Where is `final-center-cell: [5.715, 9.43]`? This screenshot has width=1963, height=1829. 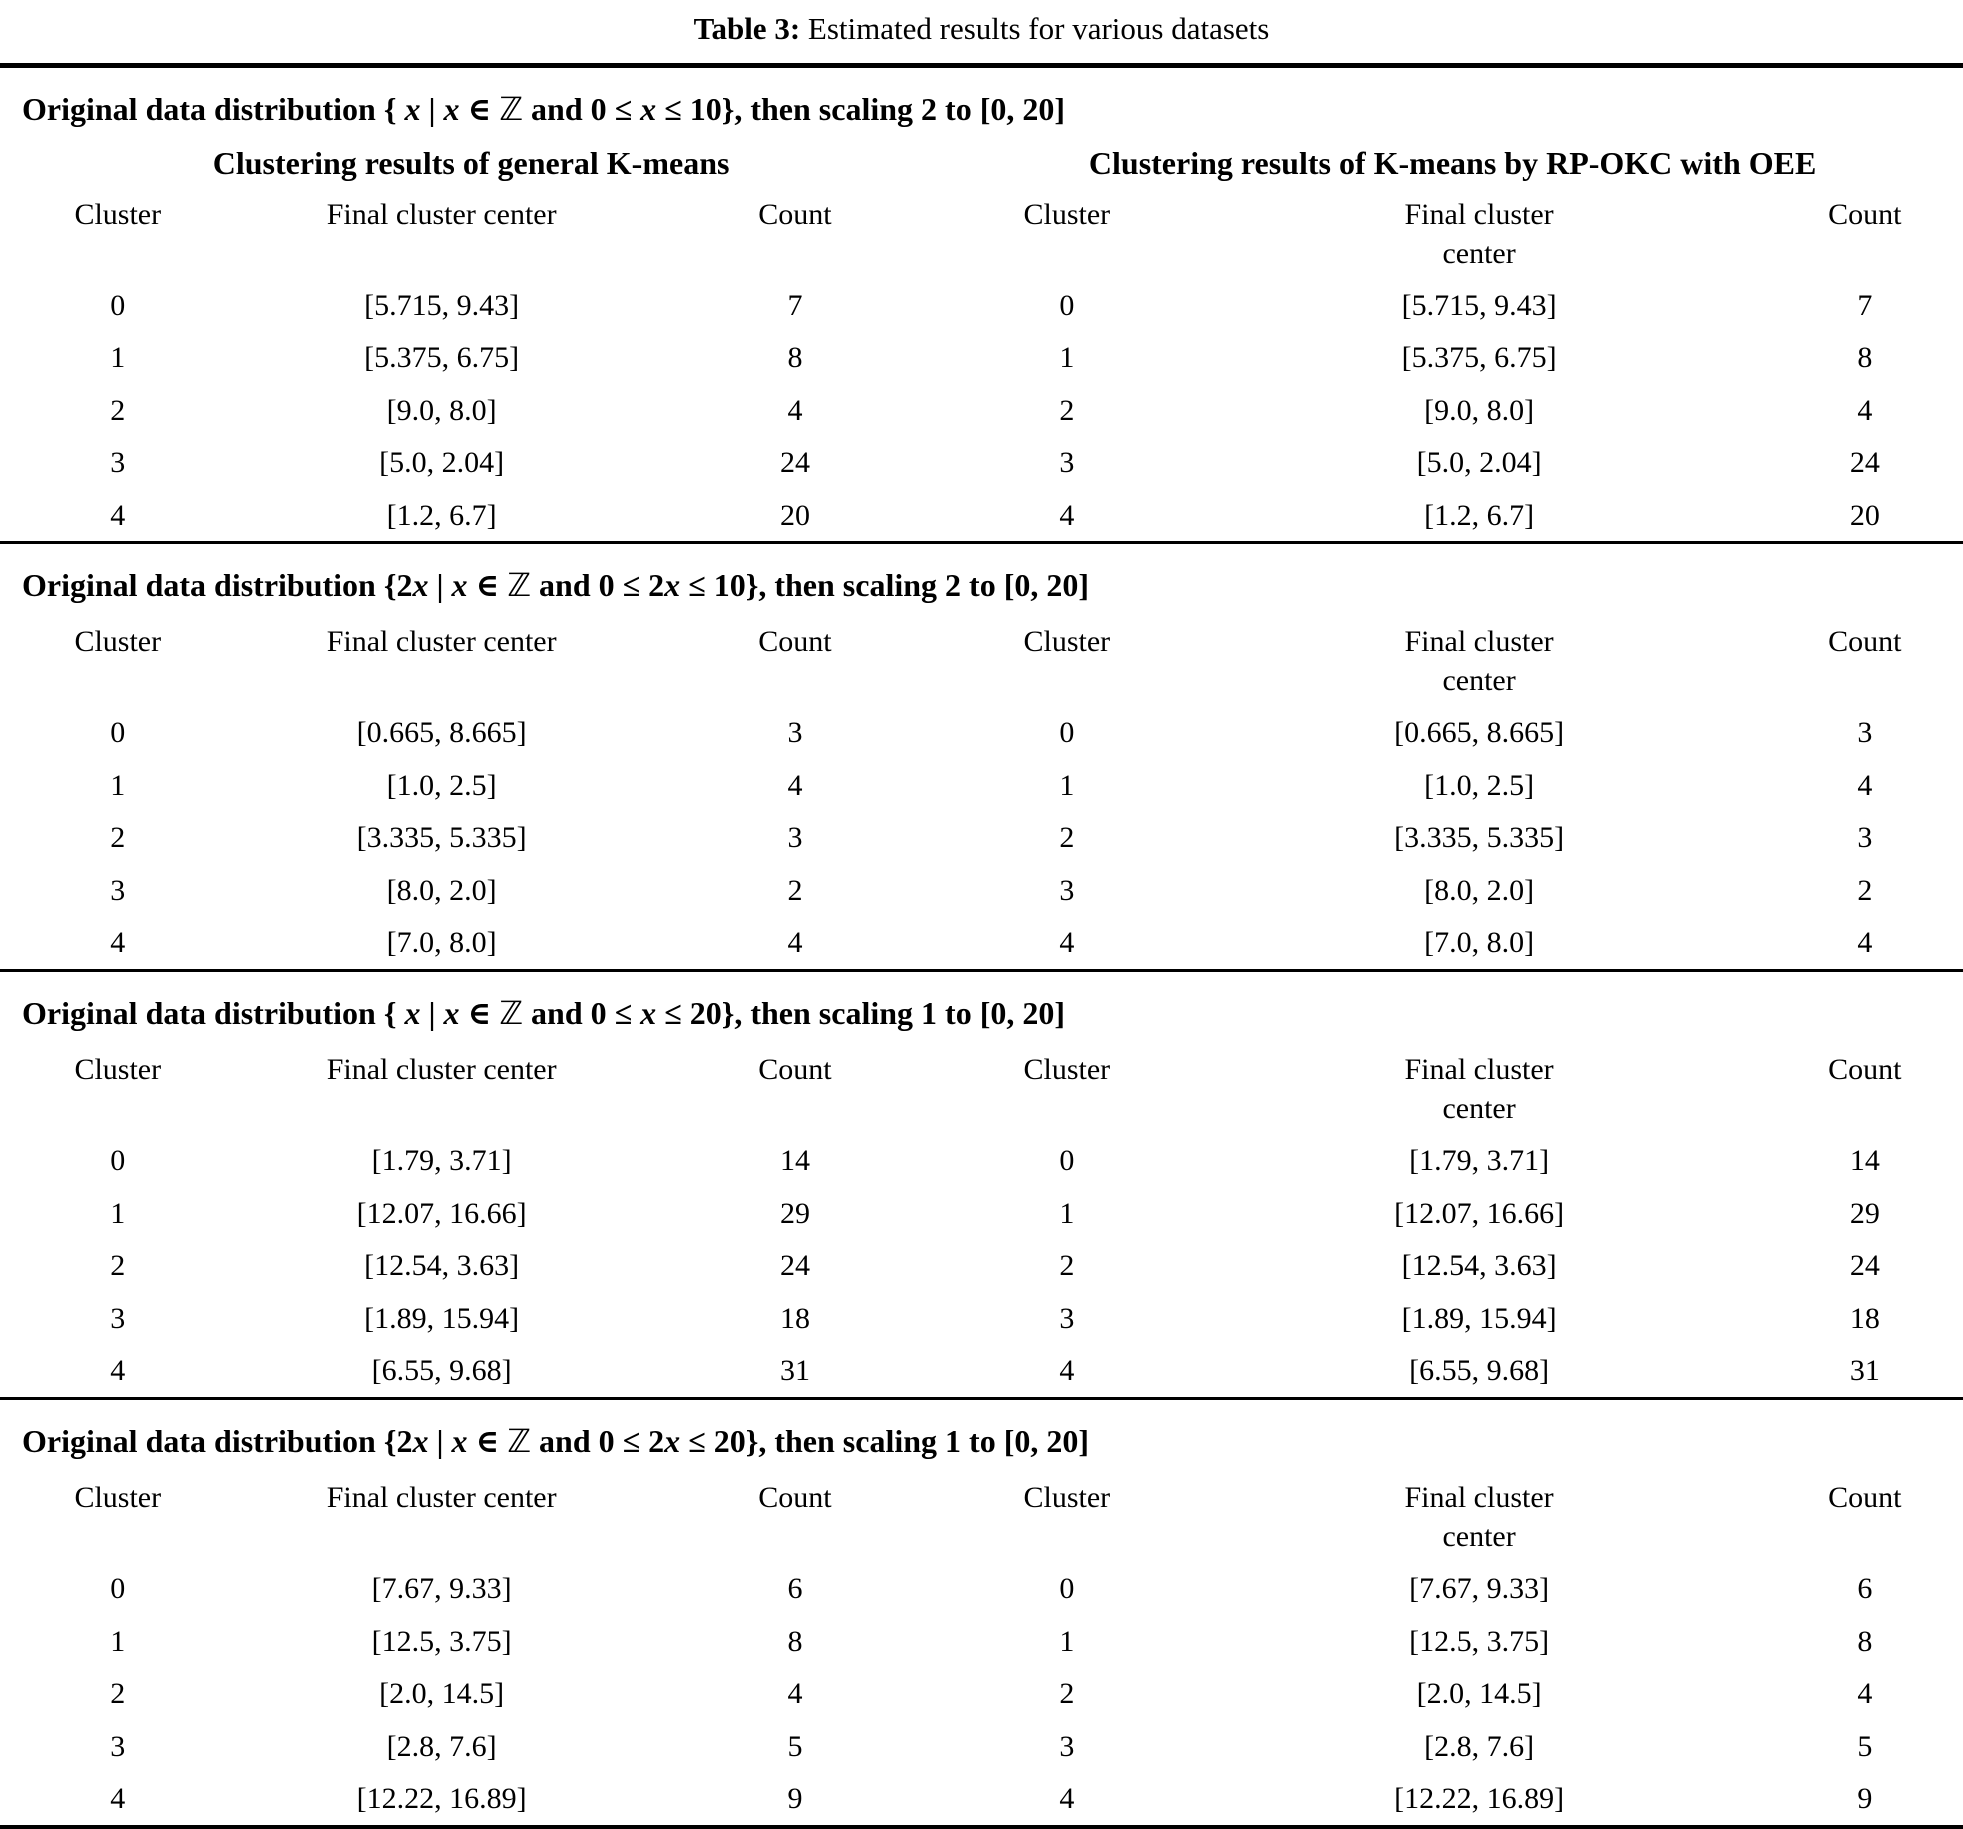 final-center-cell: [5.715, 9.43] is located at coordinates (1479, 305).